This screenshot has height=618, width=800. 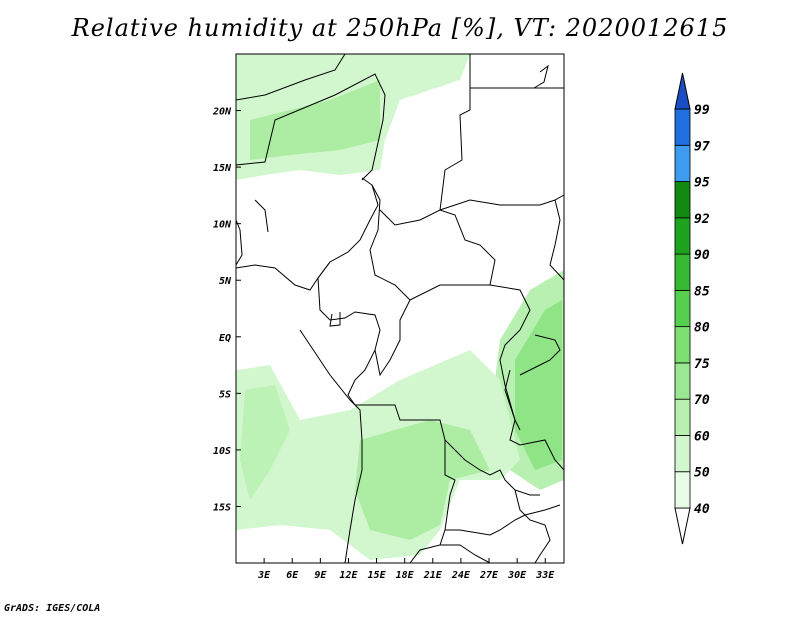 I want to click on latitude-ticks: 20N 15N 10N 5N EQ 5S 10S 15S, so click(x=226, y=310).